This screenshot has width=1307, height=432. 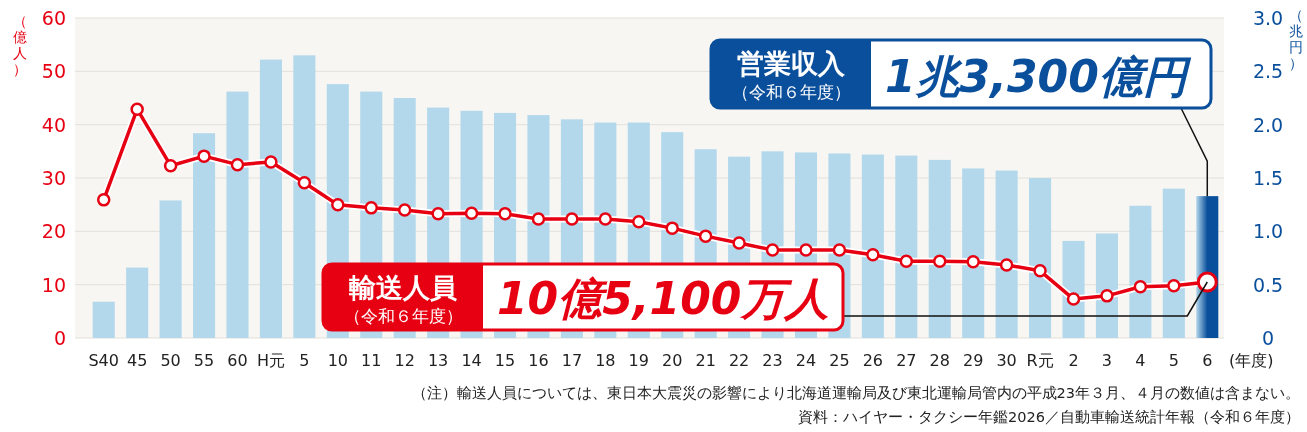 I want to click on x-tick-label: 16, so click(x=538, y=360).